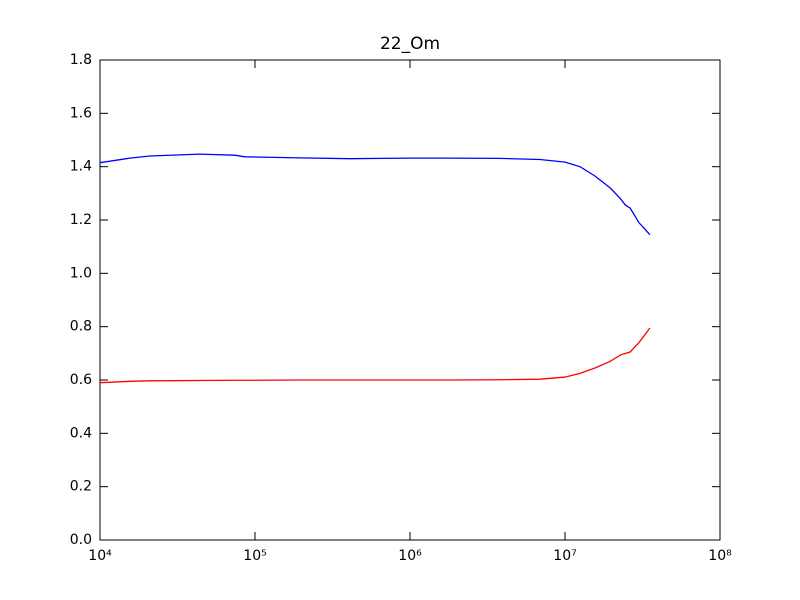  Describe the element at coordinates (81, 167) in the screenshot. I see `y-tick-label: 1.4` at that location.